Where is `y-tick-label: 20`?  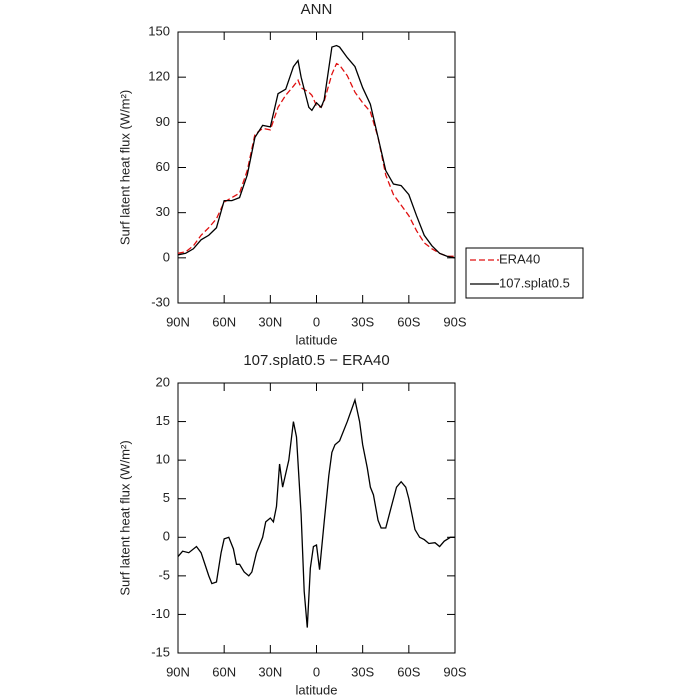 y-tick-label: 20 is located at coordinates (163, 381).